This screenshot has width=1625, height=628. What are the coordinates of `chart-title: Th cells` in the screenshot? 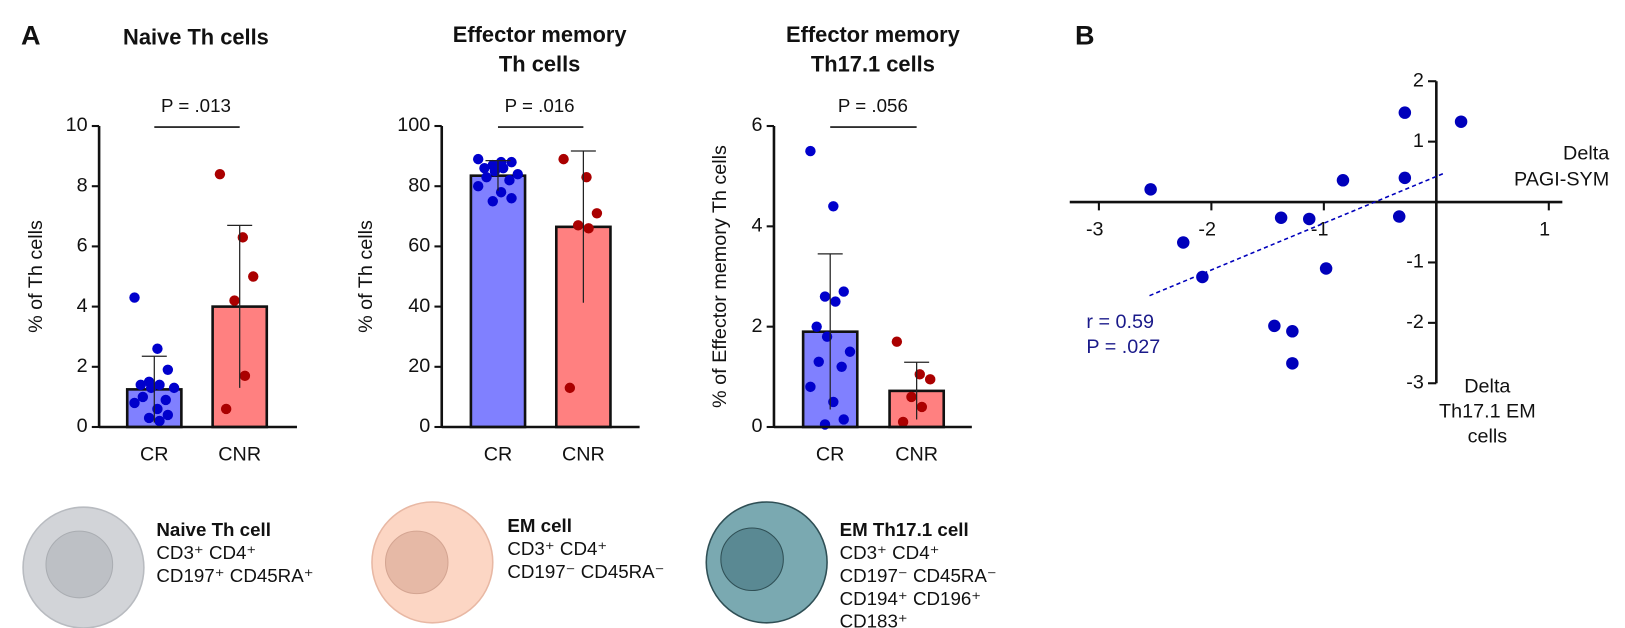 It's located at (539, 63).